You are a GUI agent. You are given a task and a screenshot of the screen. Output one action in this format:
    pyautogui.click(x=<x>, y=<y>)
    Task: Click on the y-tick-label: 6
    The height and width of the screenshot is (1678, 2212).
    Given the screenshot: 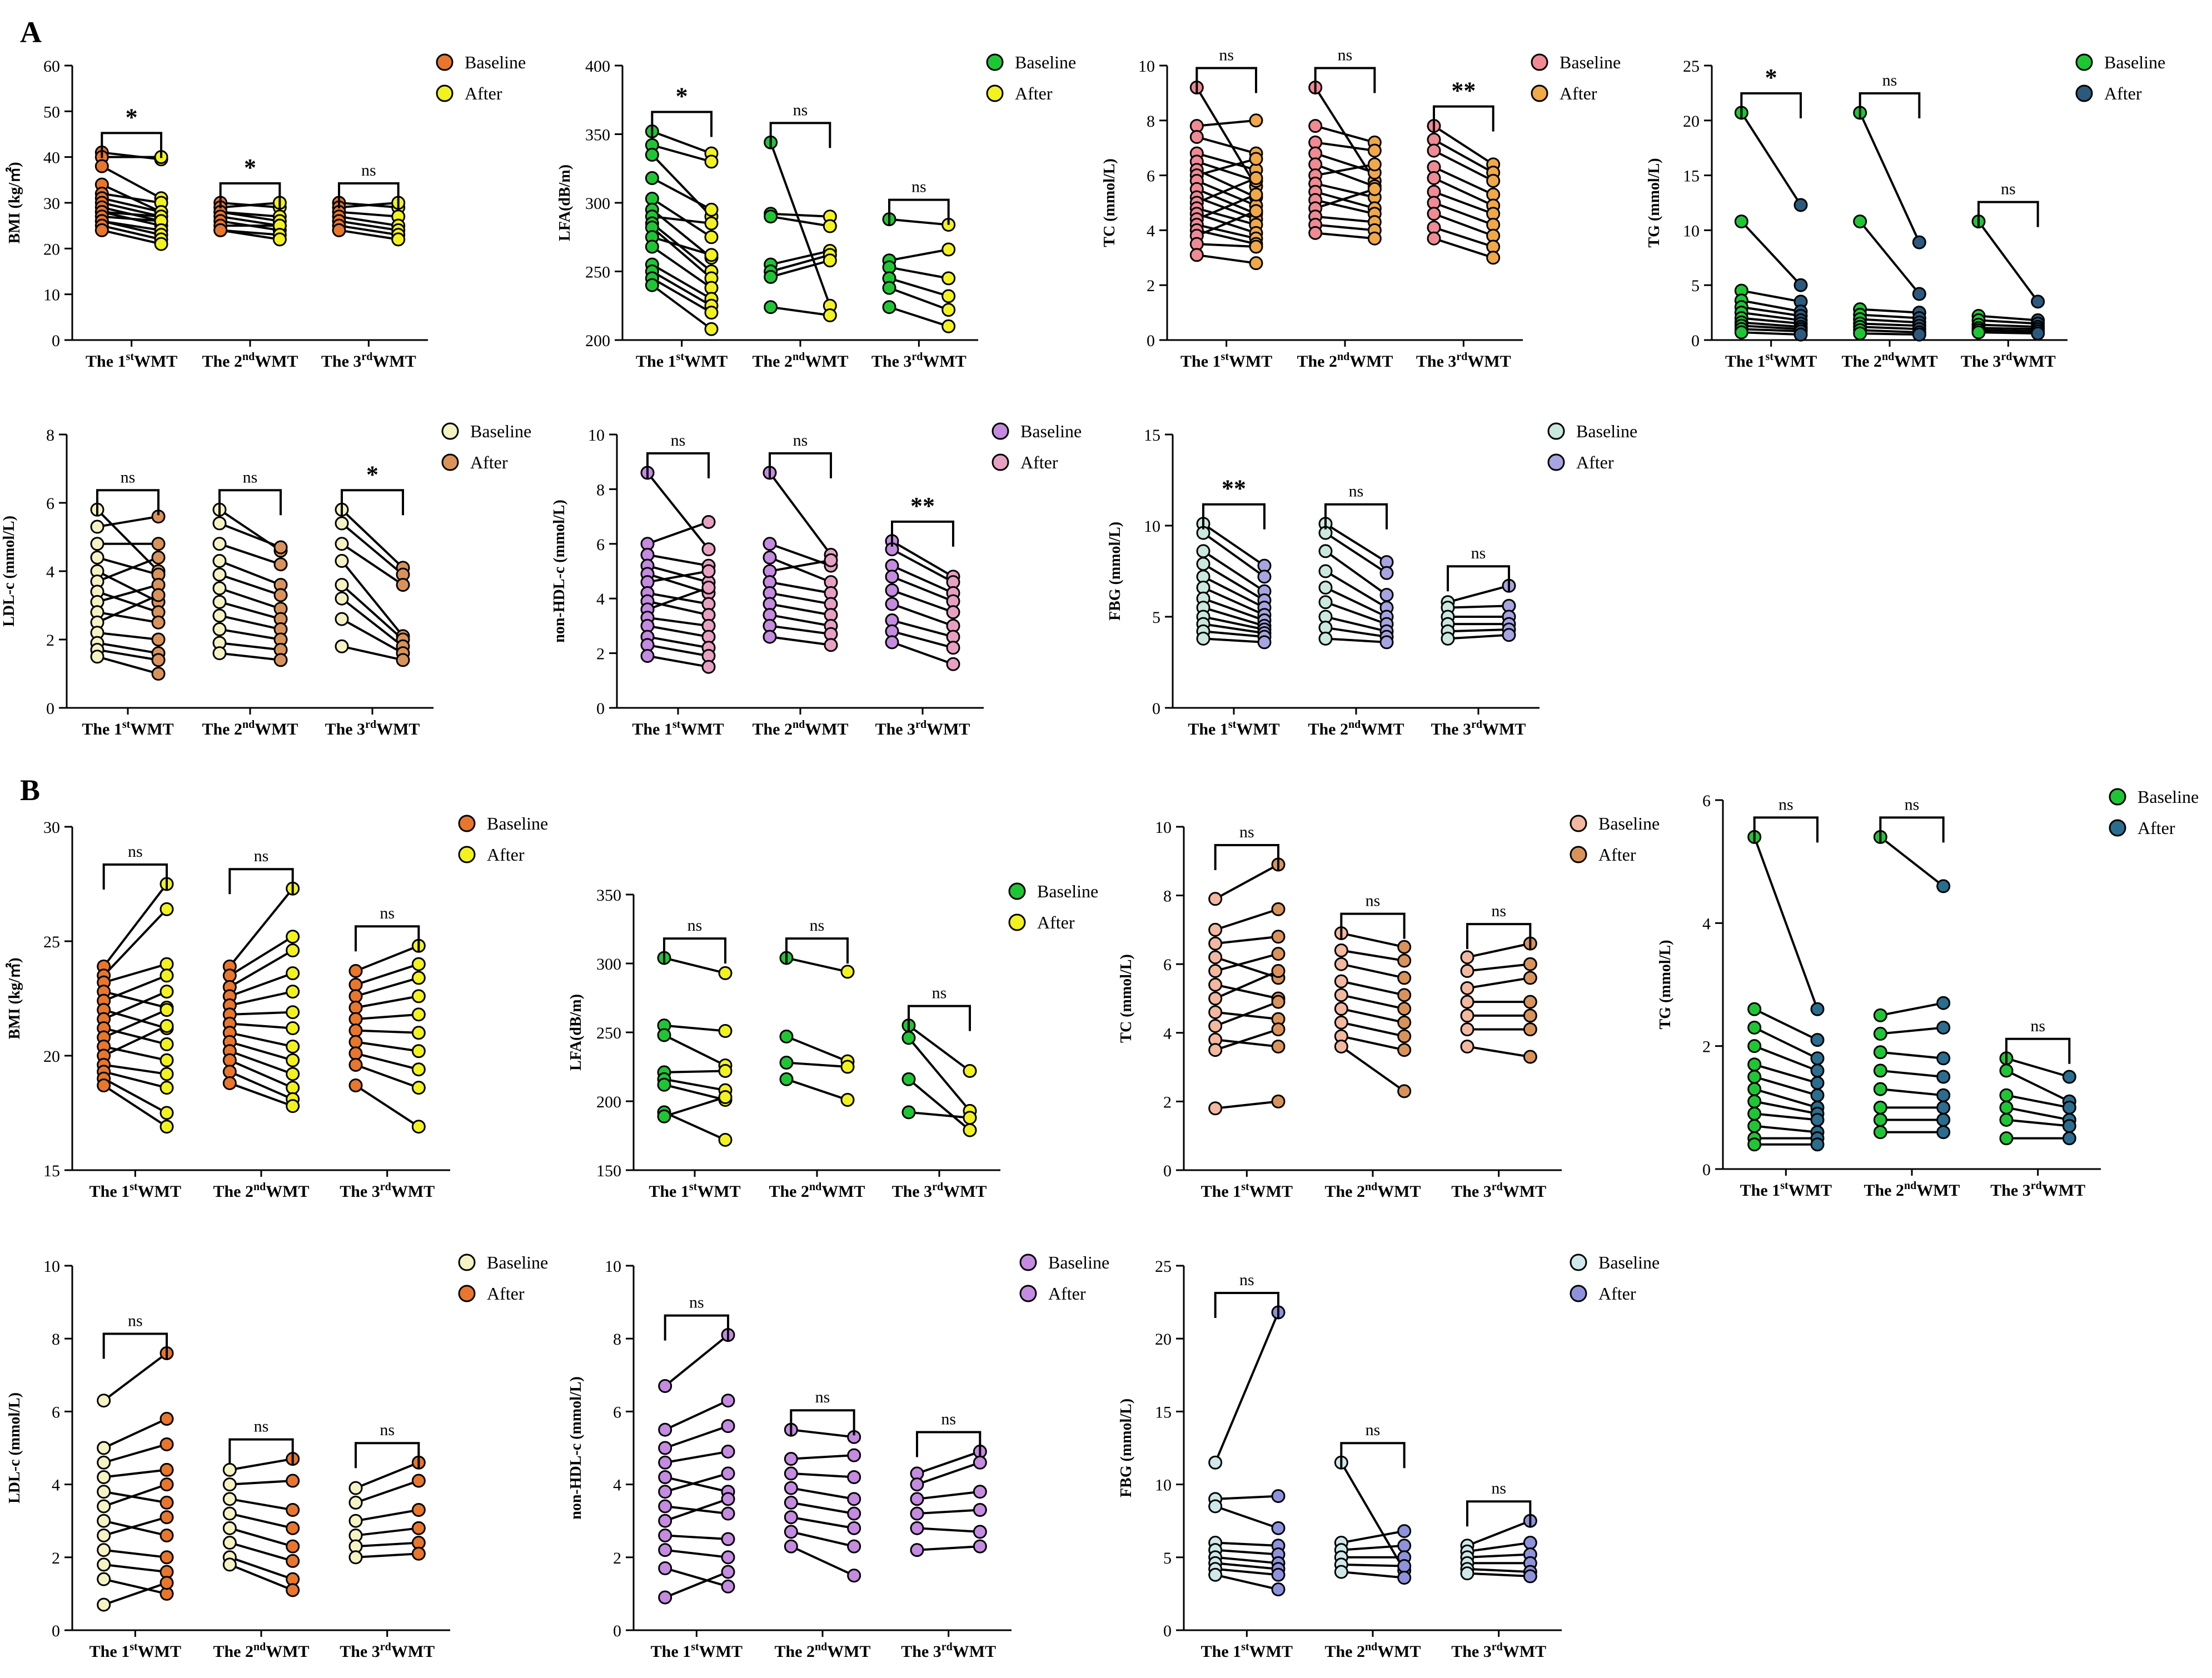 What is the action you would take?
    pyautogui.click(x=56, y=1412)
    